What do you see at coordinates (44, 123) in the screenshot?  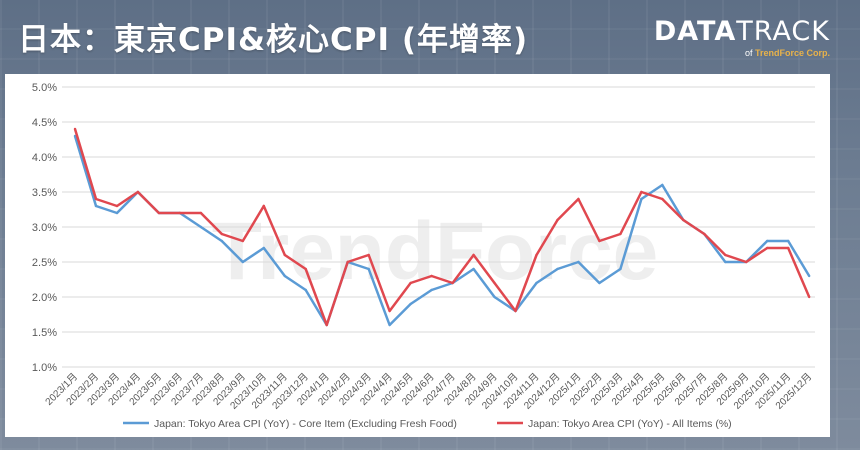 I see `y-tick-label: 4.5%` at bounding box center [44, 123].